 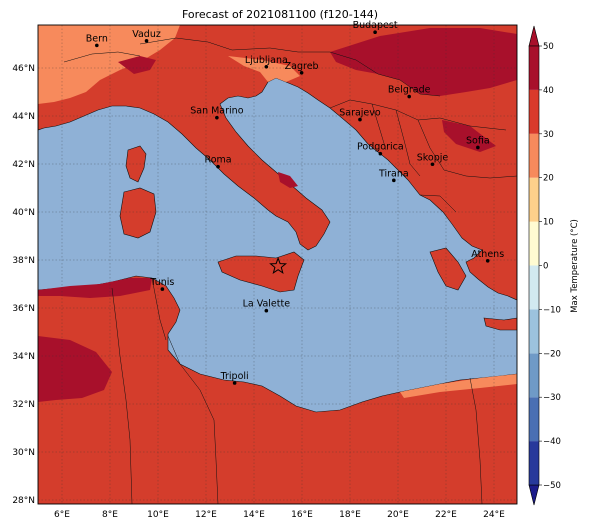 I want to click on po-valley-hot-zone, so click(x=137, y=65).